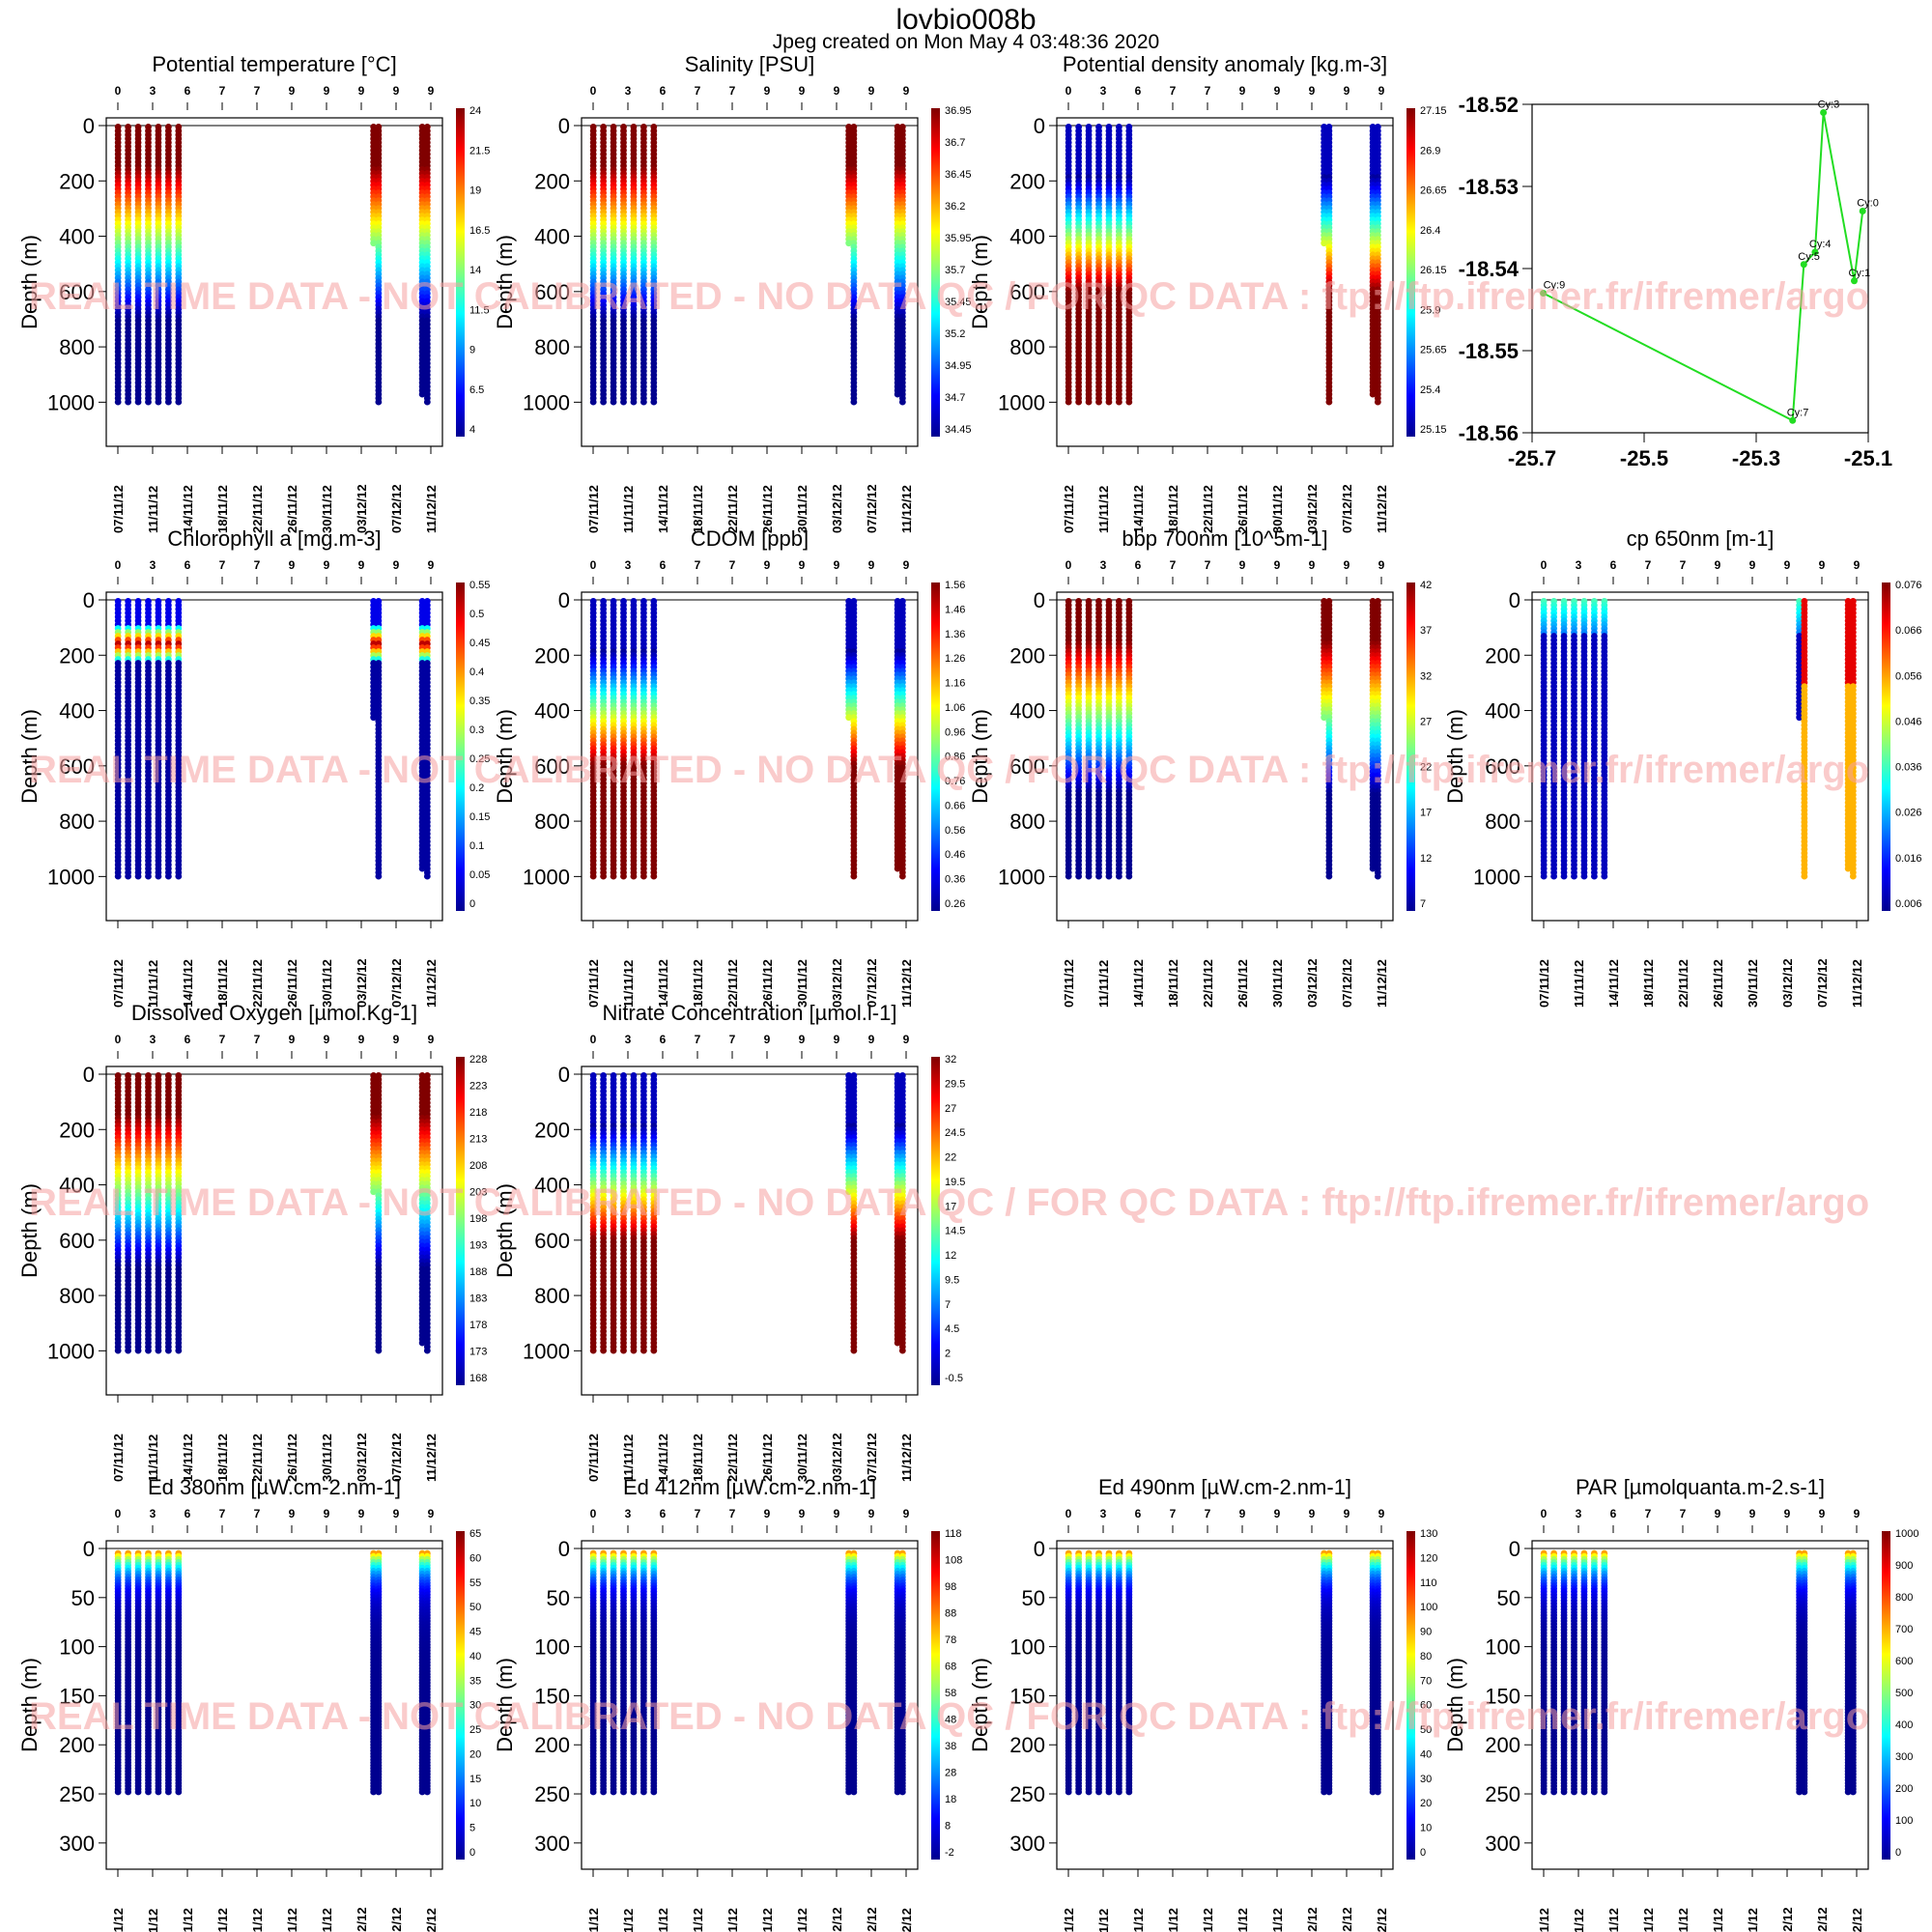 The height and width of the screenshot is (1932, 1932). What do you see at coordinates (1868, 204) in the screenshot?
I see `cycle-point-label: Cy:0` at bounding box center [1868, 204].